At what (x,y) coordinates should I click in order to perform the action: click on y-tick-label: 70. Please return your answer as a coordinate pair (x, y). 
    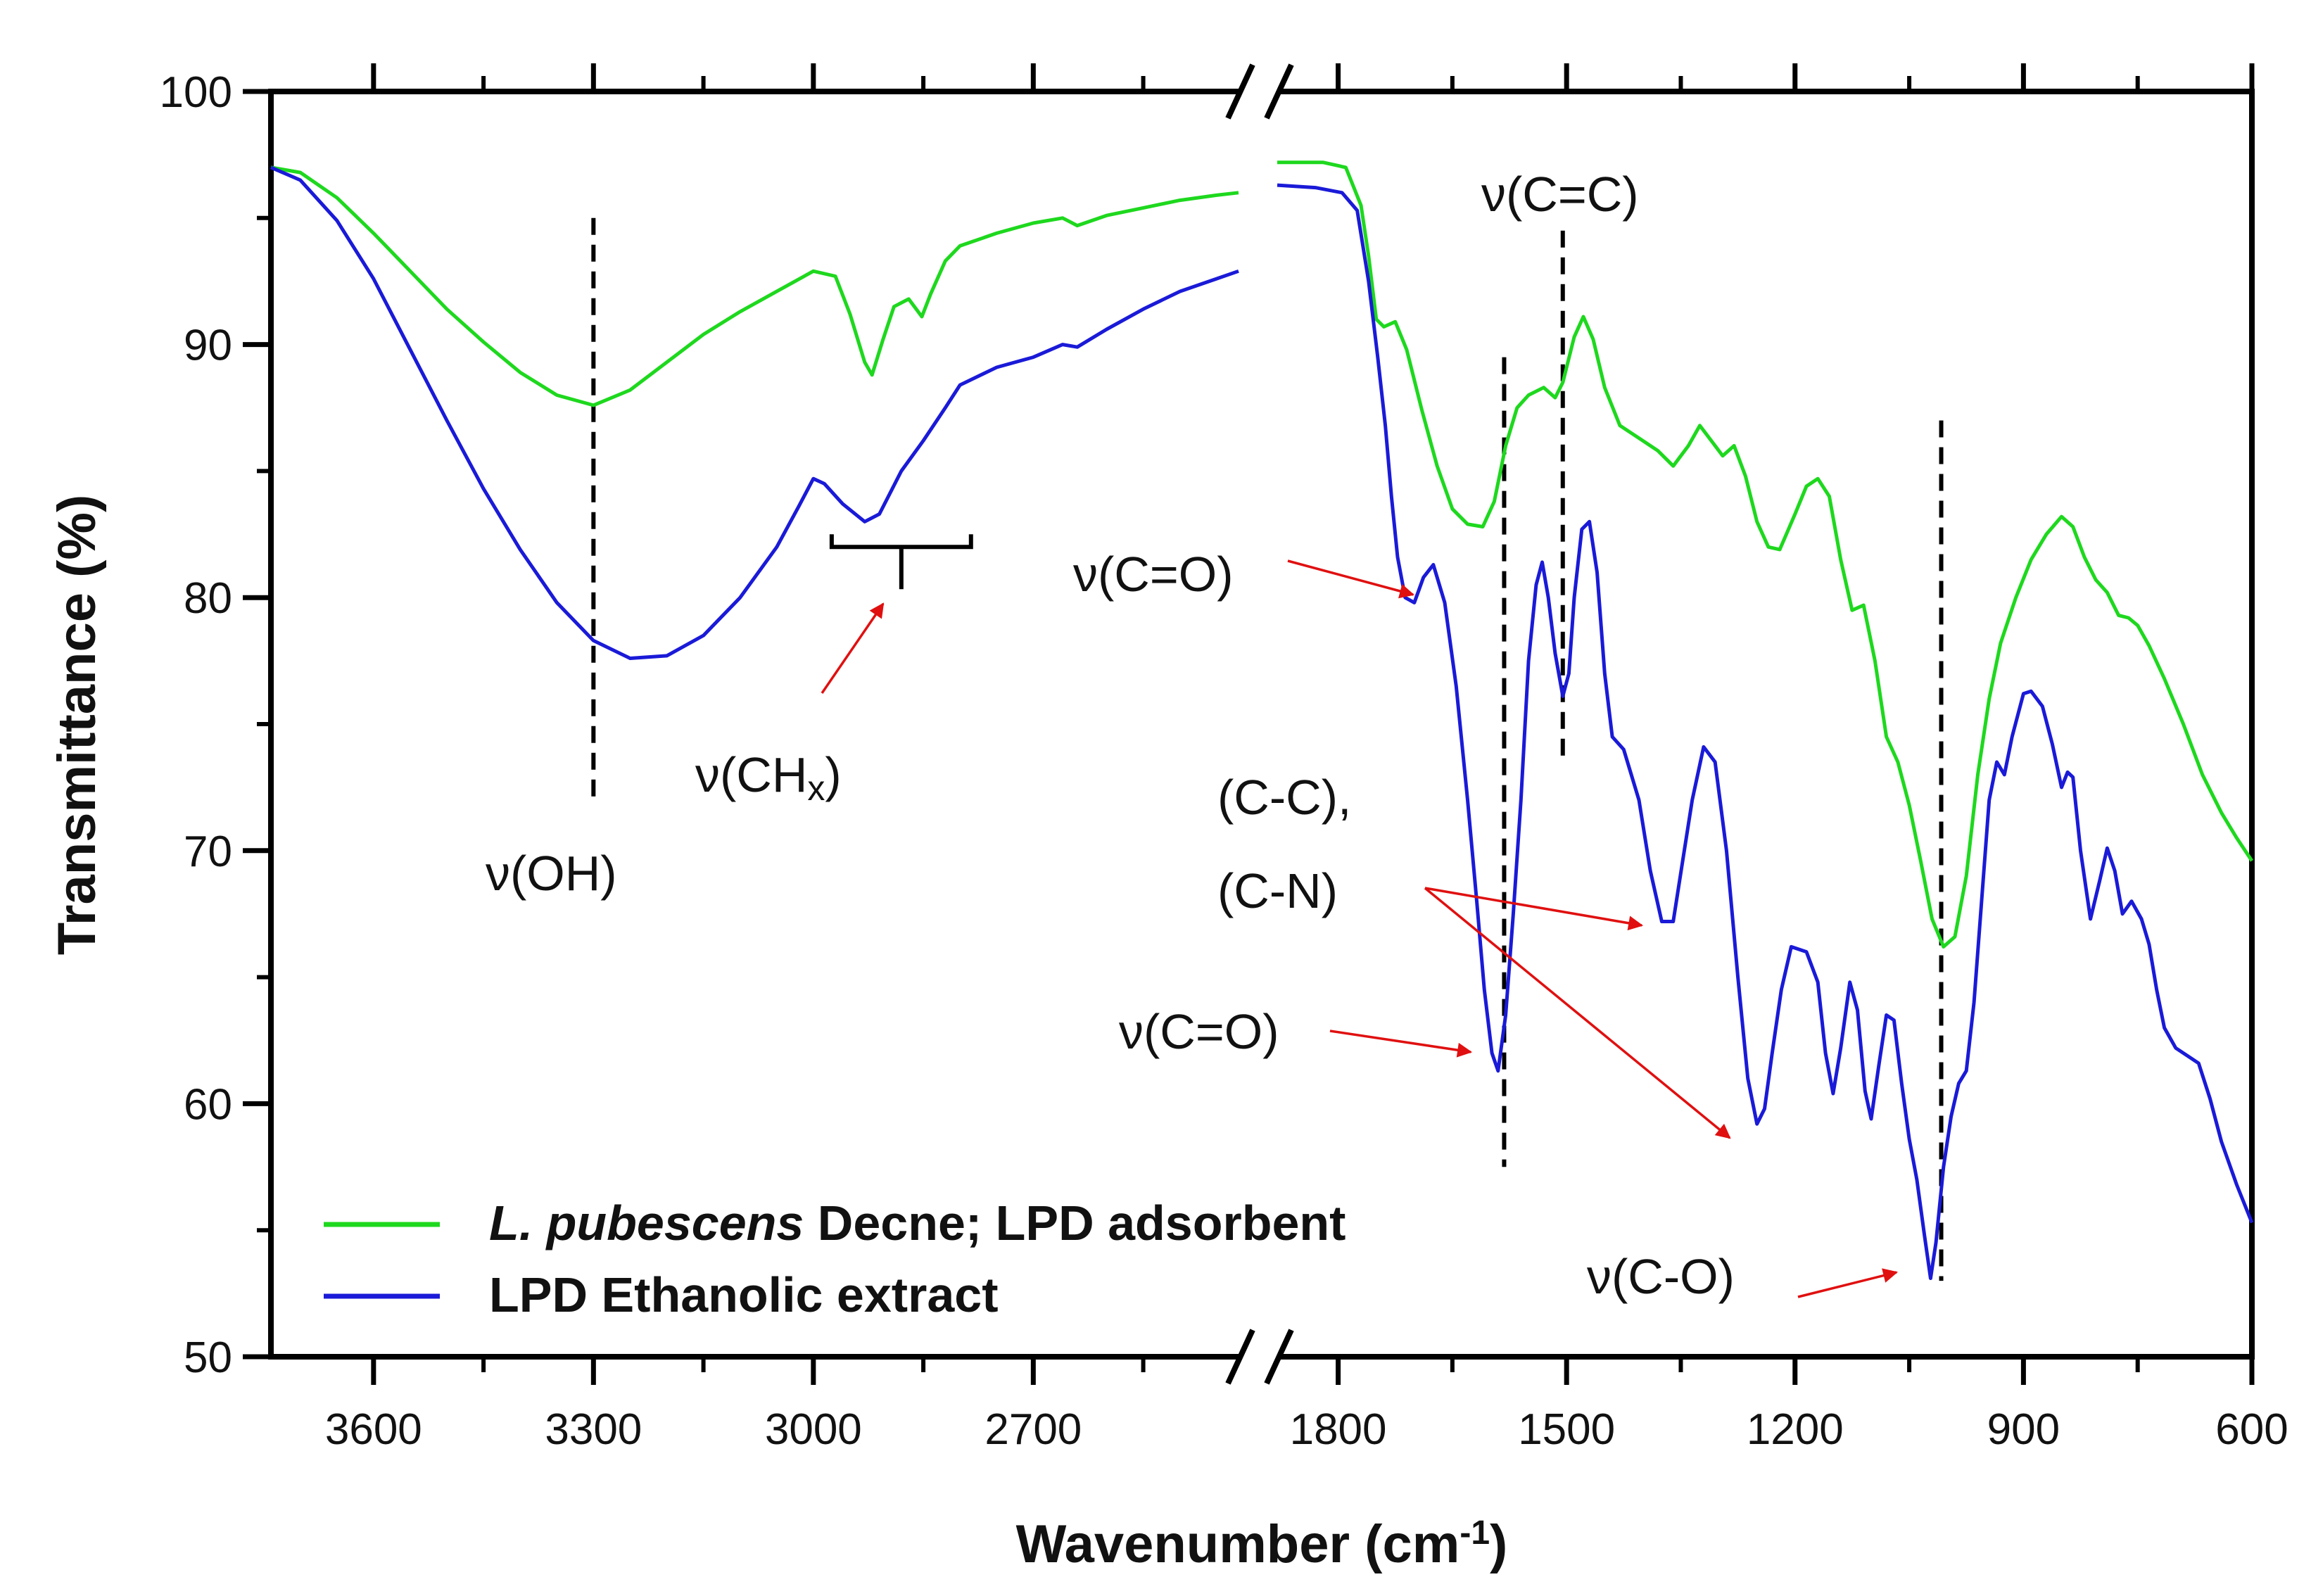
    Looking at the image, I should click on (208, 852).